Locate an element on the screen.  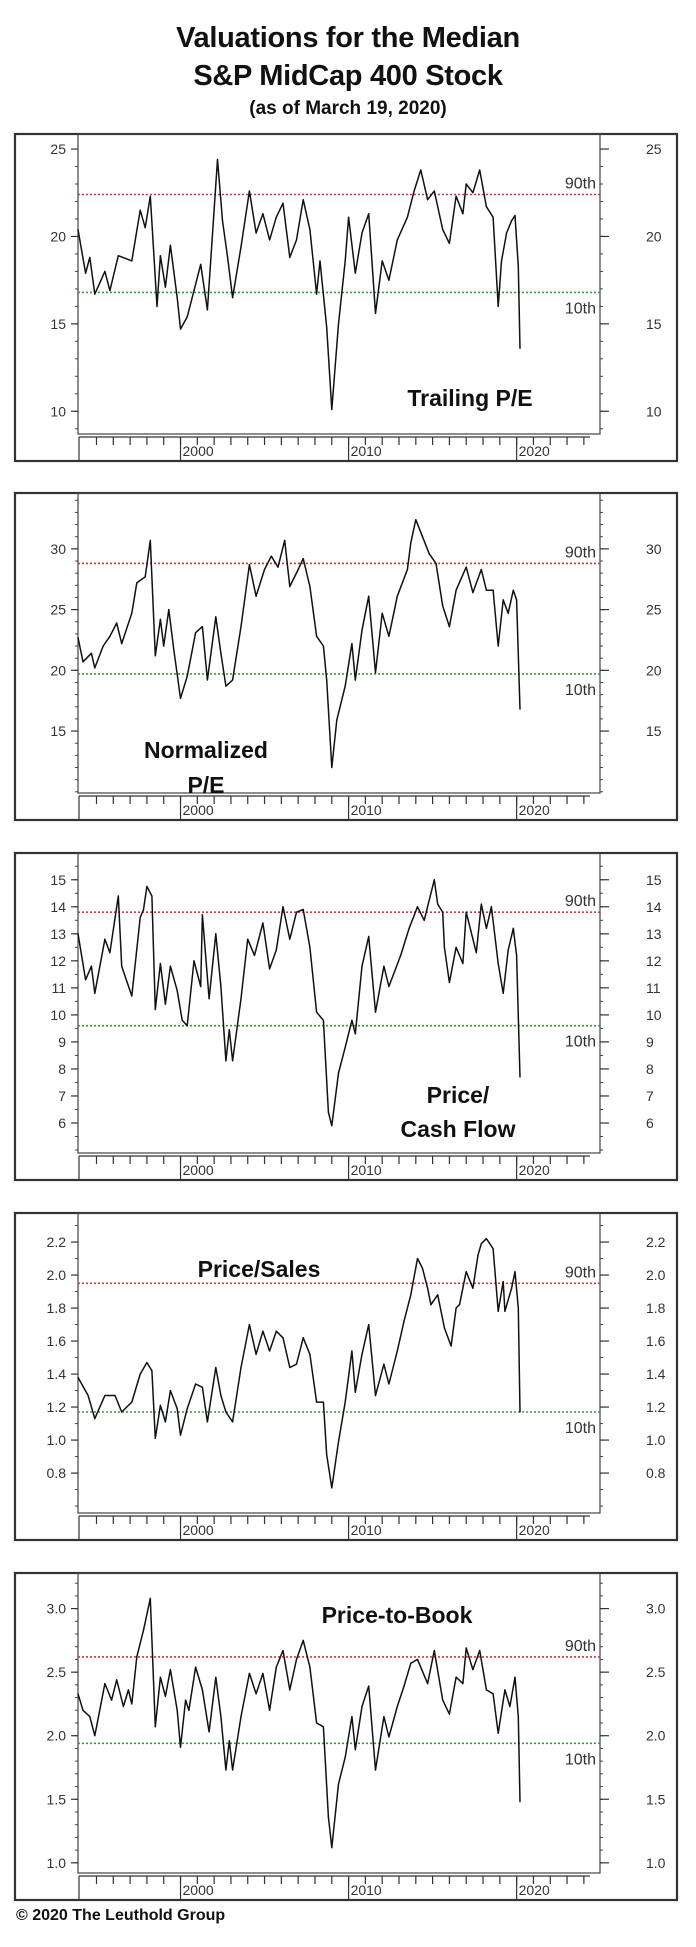
chart-label: Normalized is located at coordinates (206, 750).